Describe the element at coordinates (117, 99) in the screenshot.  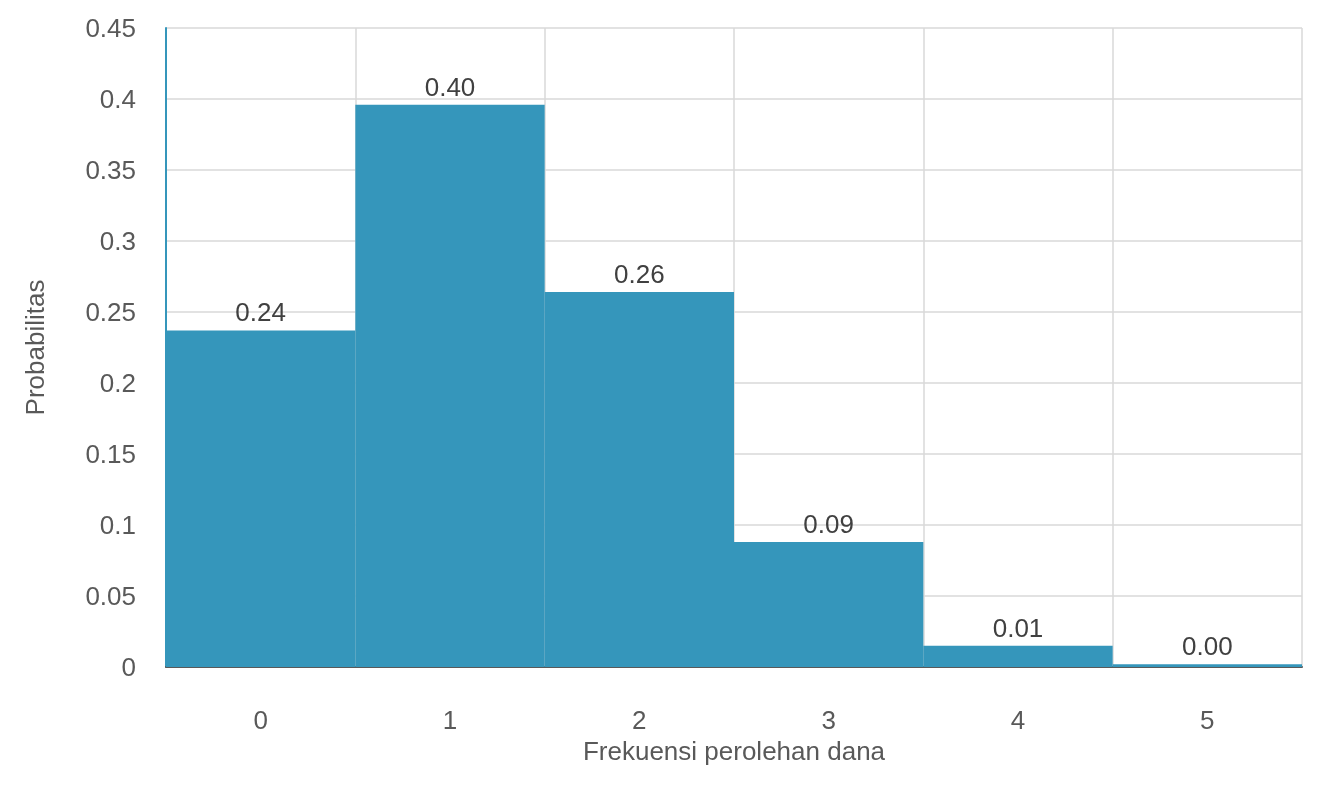
I see `y-tick-label: 0.4` at that location.